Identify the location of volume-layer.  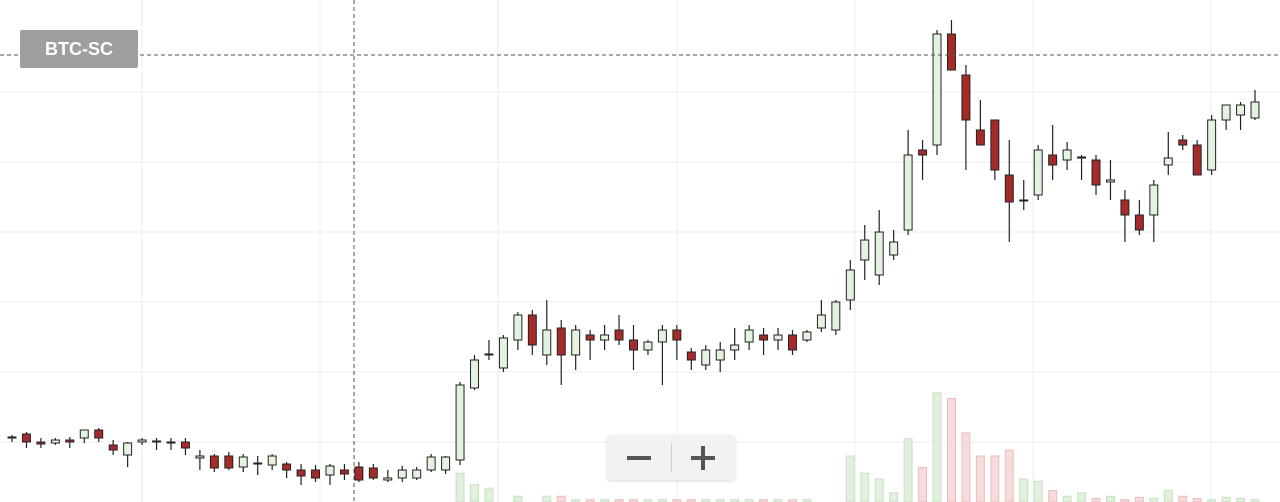
(857, 447).